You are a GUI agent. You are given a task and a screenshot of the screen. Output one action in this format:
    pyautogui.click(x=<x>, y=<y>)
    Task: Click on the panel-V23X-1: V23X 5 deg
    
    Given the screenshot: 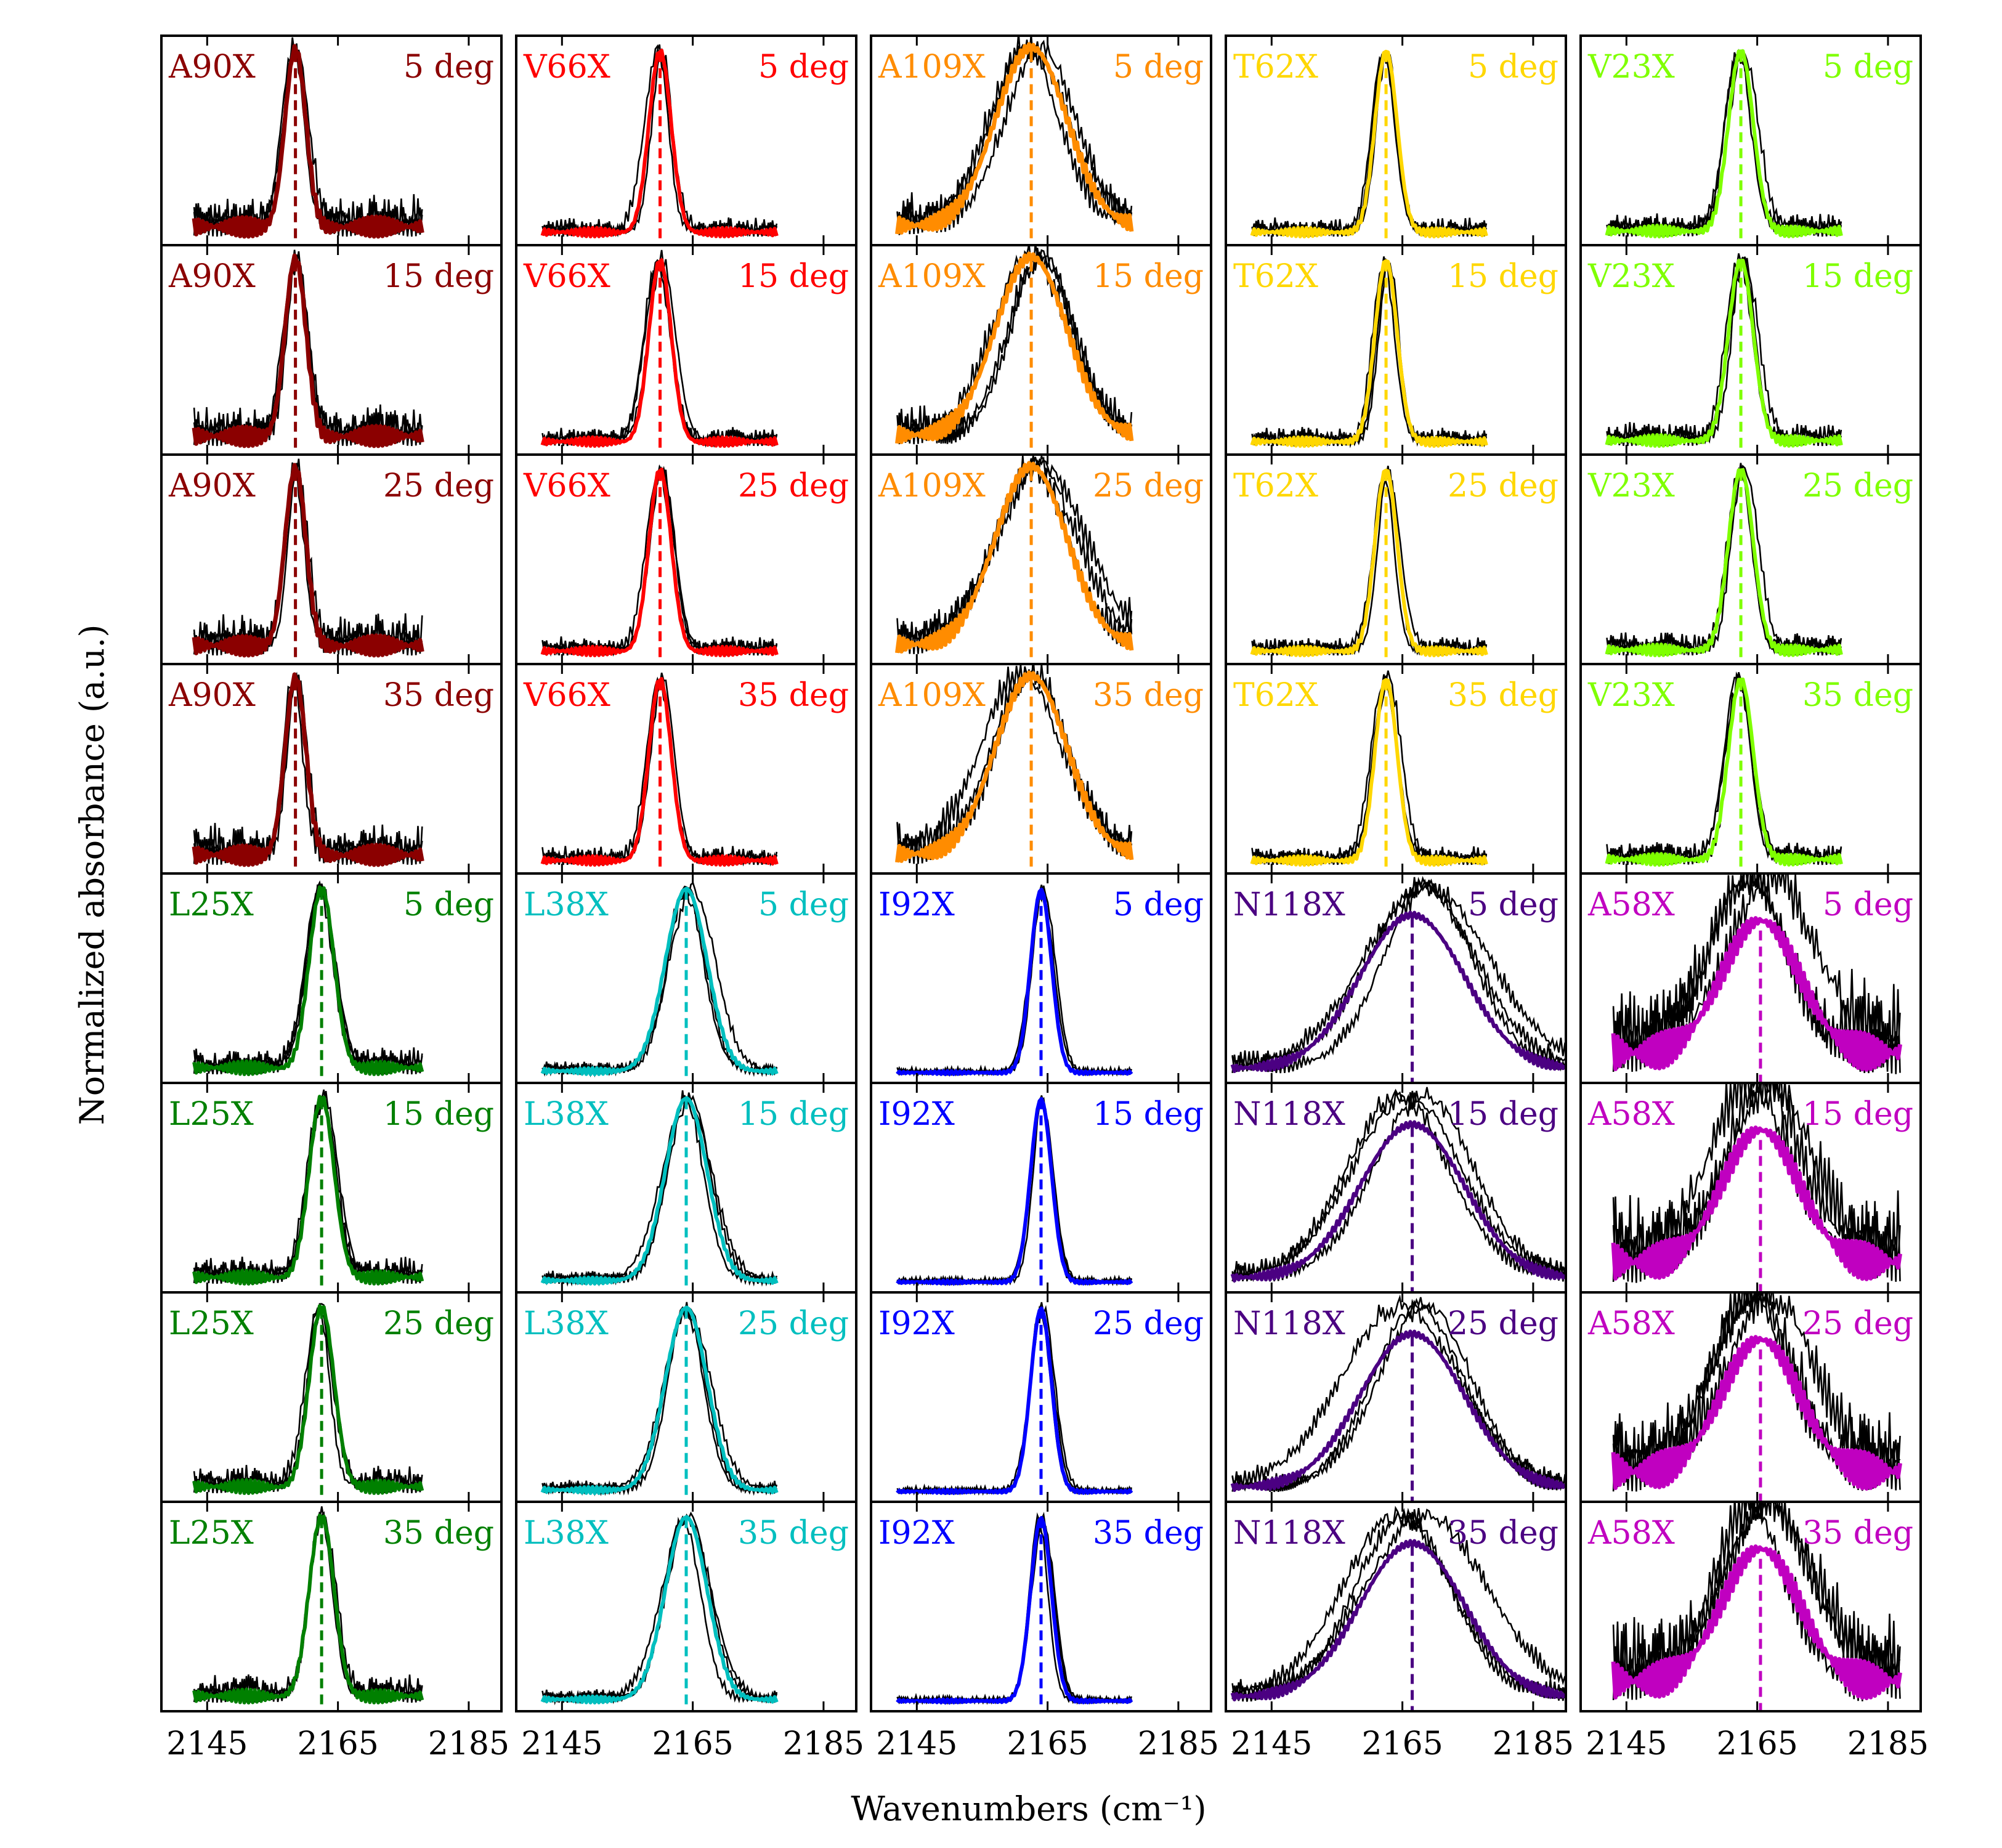 What is the action you would take?
    pyautogui.click(x=1750, y=140)
    